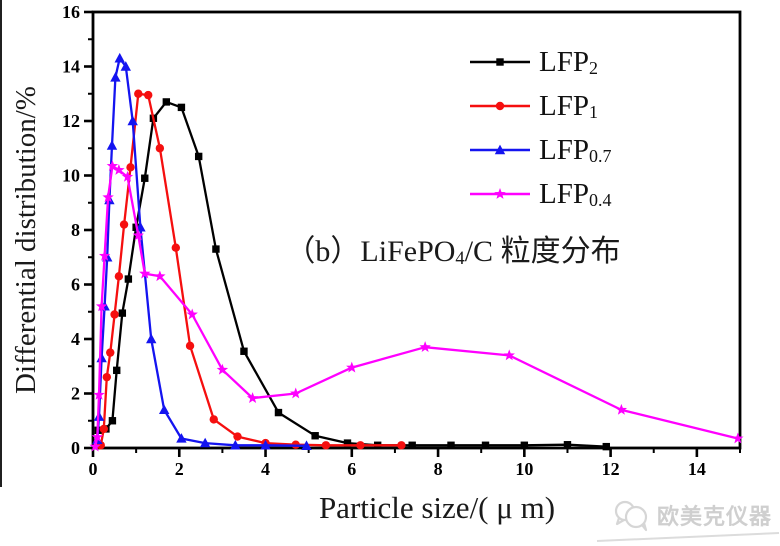 The height and width of the screenshot is (546, 780). What do you see at coordinates (692, 515) in the screenshot?
I see `watermark: 欧美克仪器` at bounding box center [692, 515].